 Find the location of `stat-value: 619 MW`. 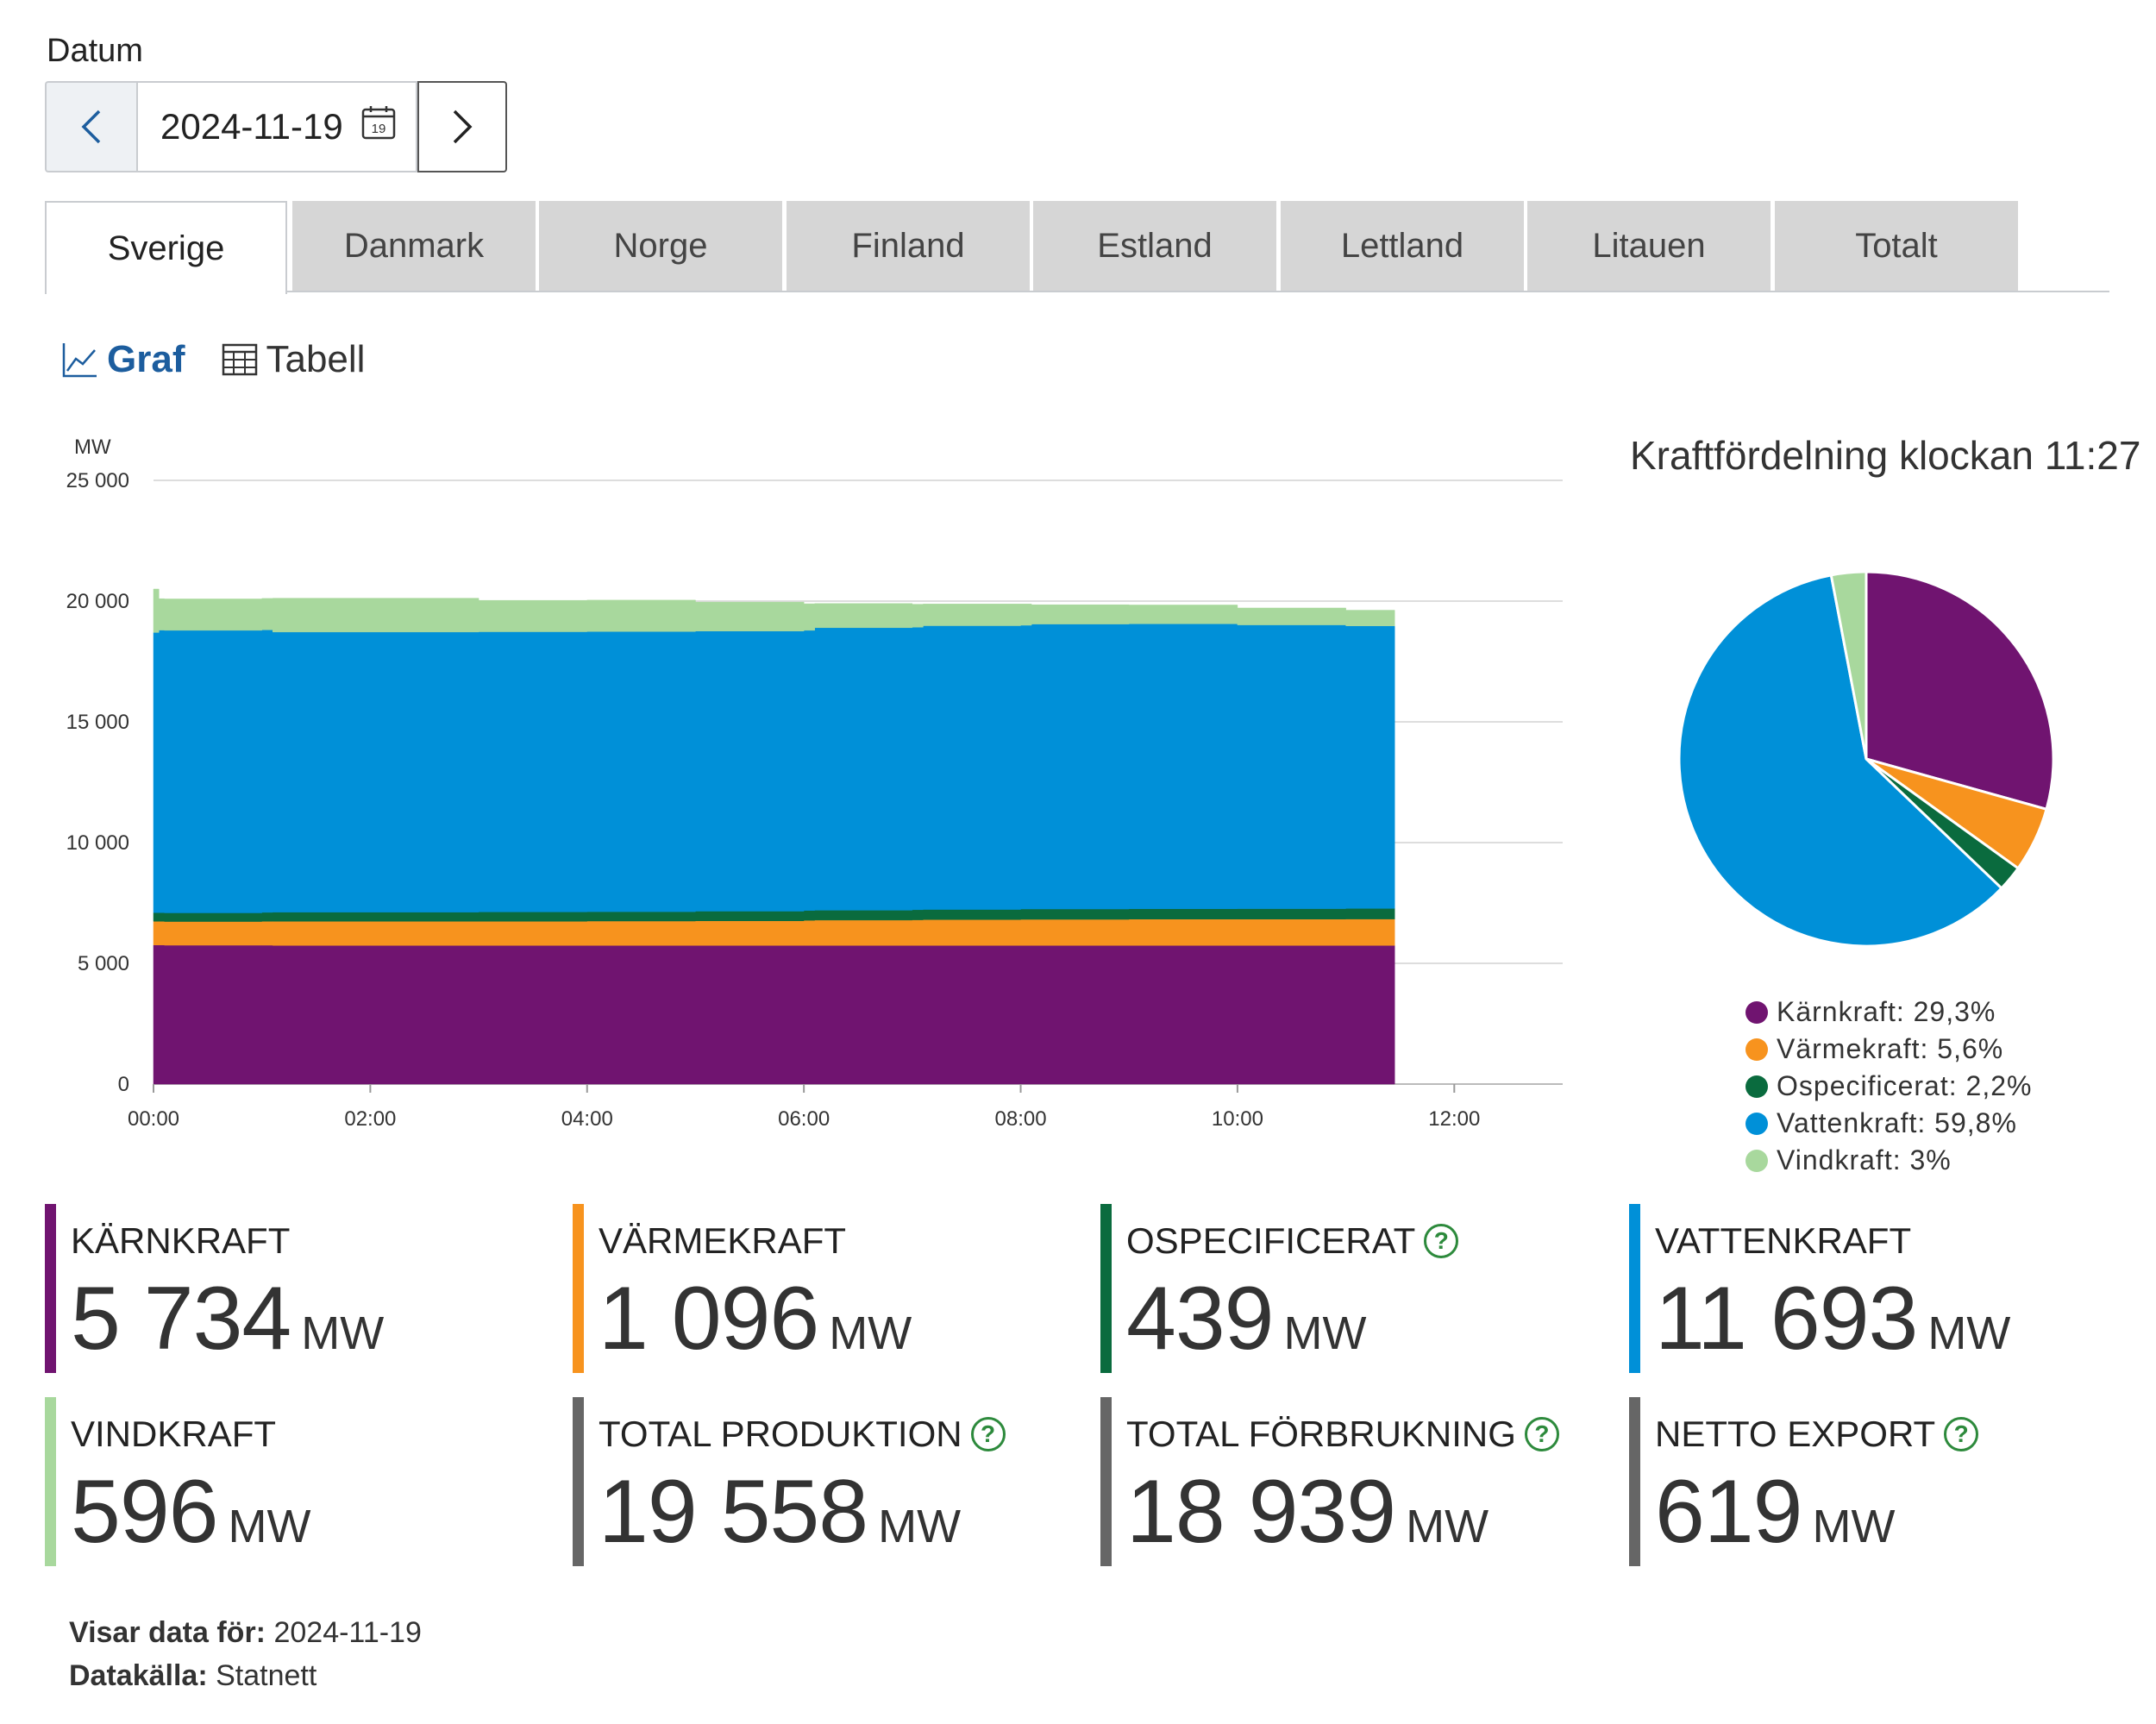

stat-value: 619 MW is located at coordinates (1883, 1512).